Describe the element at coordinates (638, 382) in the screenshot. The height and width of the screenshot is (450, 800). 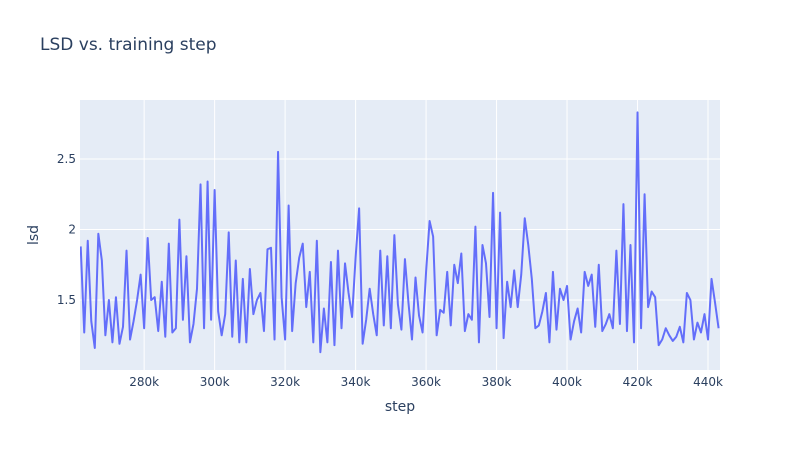
I see `x-tick-label: 420k` at that location.